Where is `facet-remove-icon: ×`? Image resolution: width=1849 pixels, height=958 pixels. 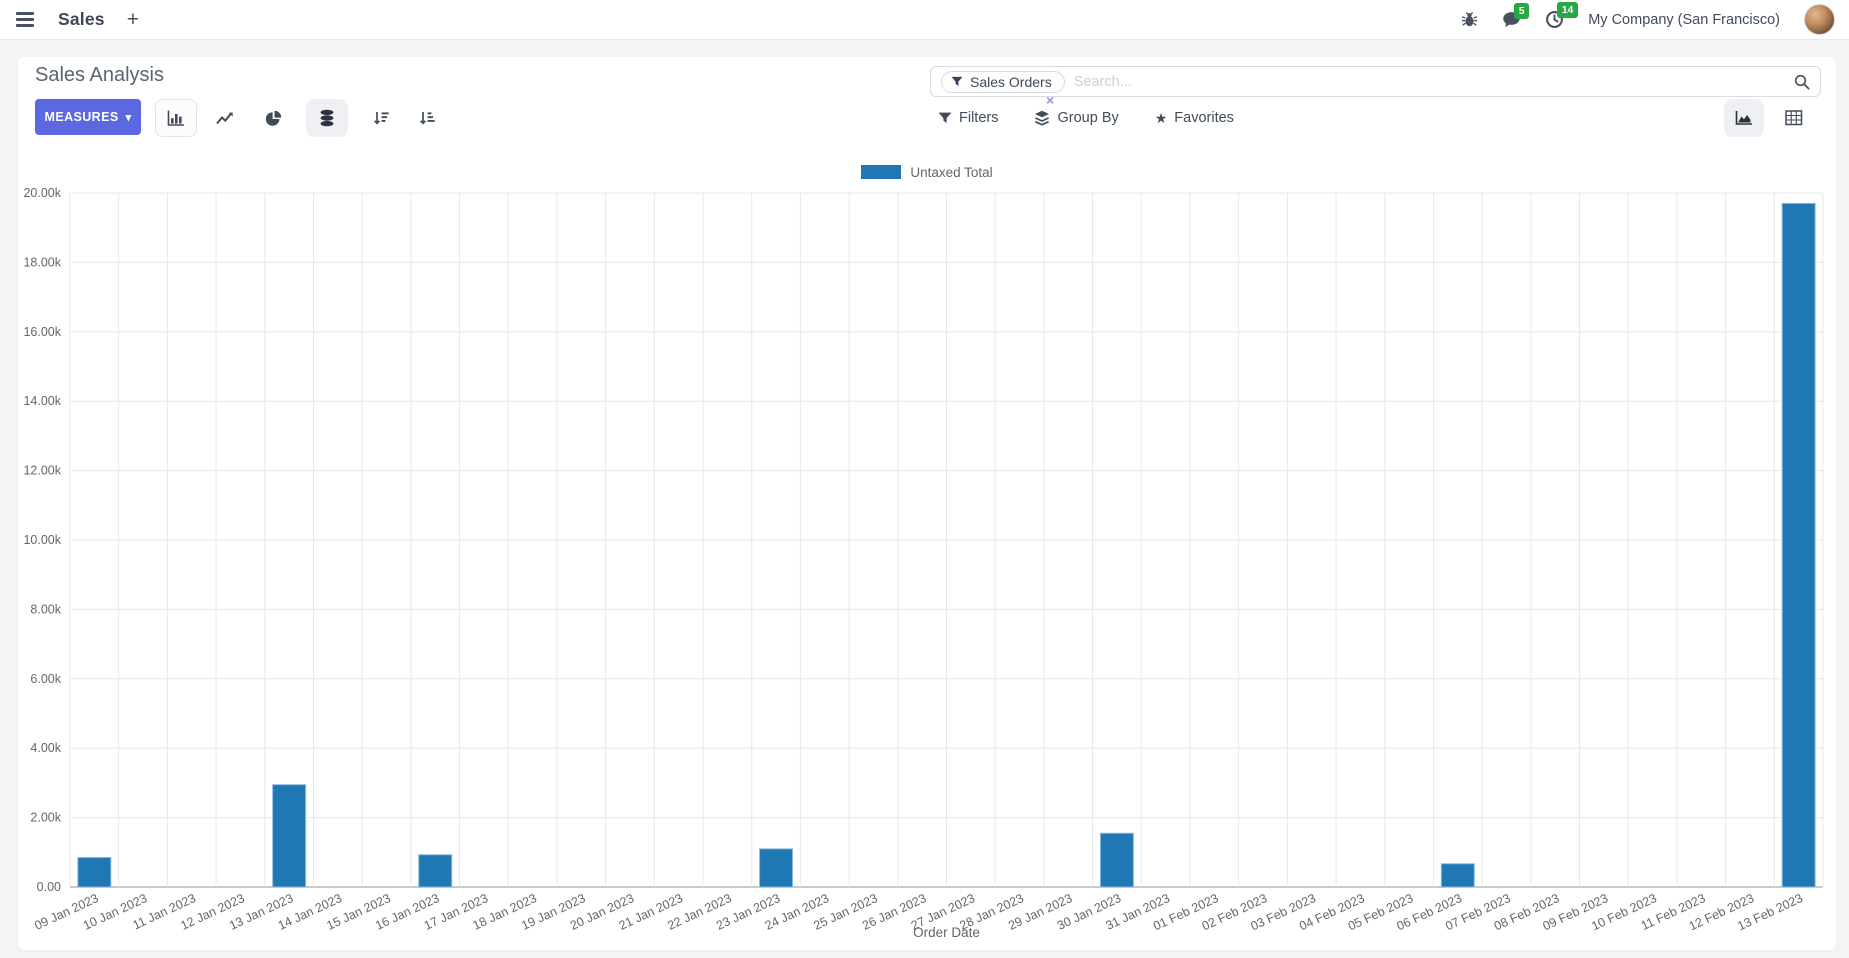 facet-remove-icon: × is located at coordinates (1050, 100).